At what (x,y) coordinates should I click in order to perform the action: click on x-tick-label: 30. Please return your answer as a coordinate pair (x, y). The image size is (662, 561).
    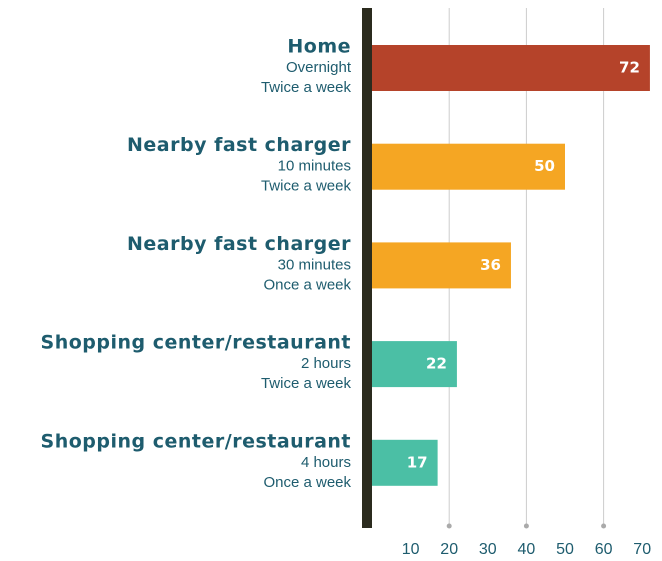
    Looking at the image, I should click on (488, 549).